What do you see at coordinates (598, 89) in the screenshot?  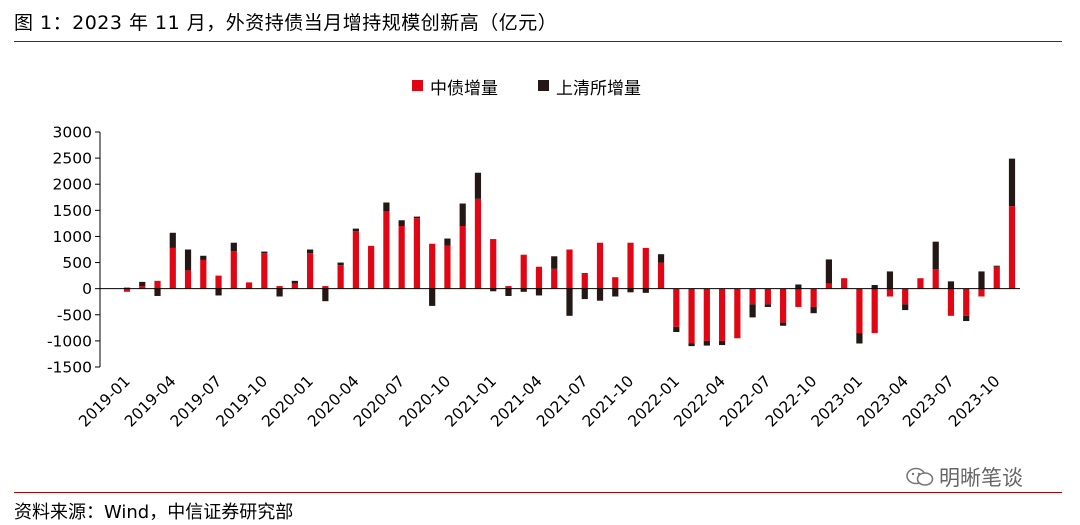 I see `legend-label: 上清所增量` at bounding box center [598, 89].